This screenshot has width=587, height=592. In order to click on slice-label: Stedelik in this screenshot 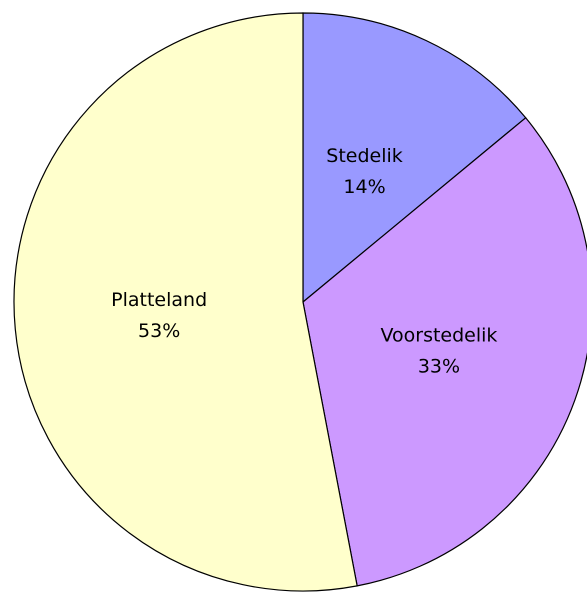, I will do `click(364, 156)`.